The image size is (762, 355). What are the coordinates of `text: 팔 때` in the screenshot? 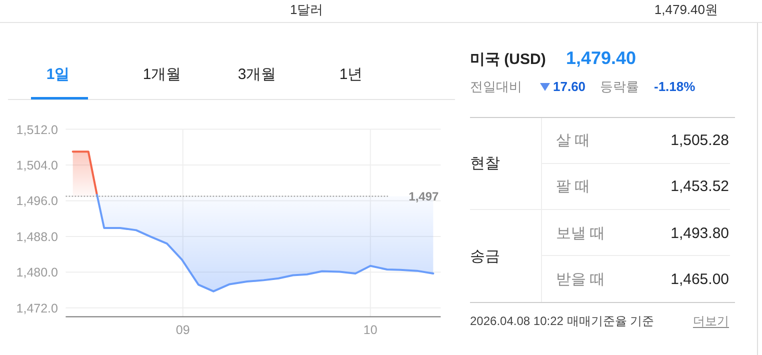 It's located at (573, 186).